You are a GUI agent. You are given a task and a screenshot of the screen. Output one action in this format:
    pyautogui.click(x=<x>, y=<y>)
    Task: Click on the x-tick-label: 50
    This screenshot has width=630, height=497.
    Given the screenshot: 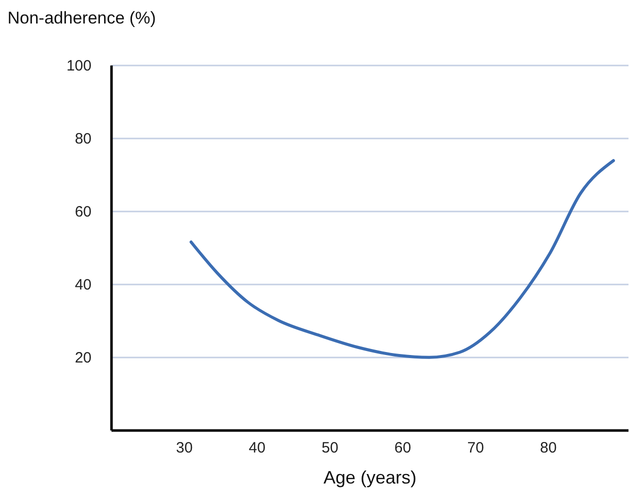 What is the action you would take?
    pyautogui.click(x=330, y=448)
    